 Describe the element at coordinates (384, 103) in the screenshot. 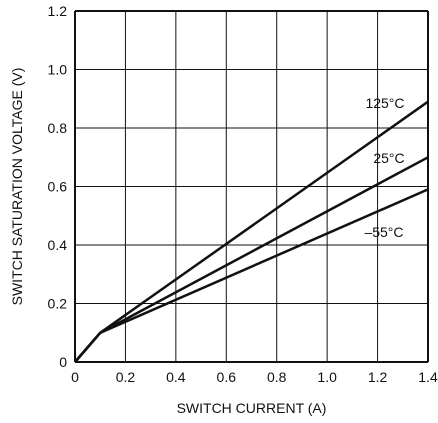

I see `series-label: 125°C` at that location.